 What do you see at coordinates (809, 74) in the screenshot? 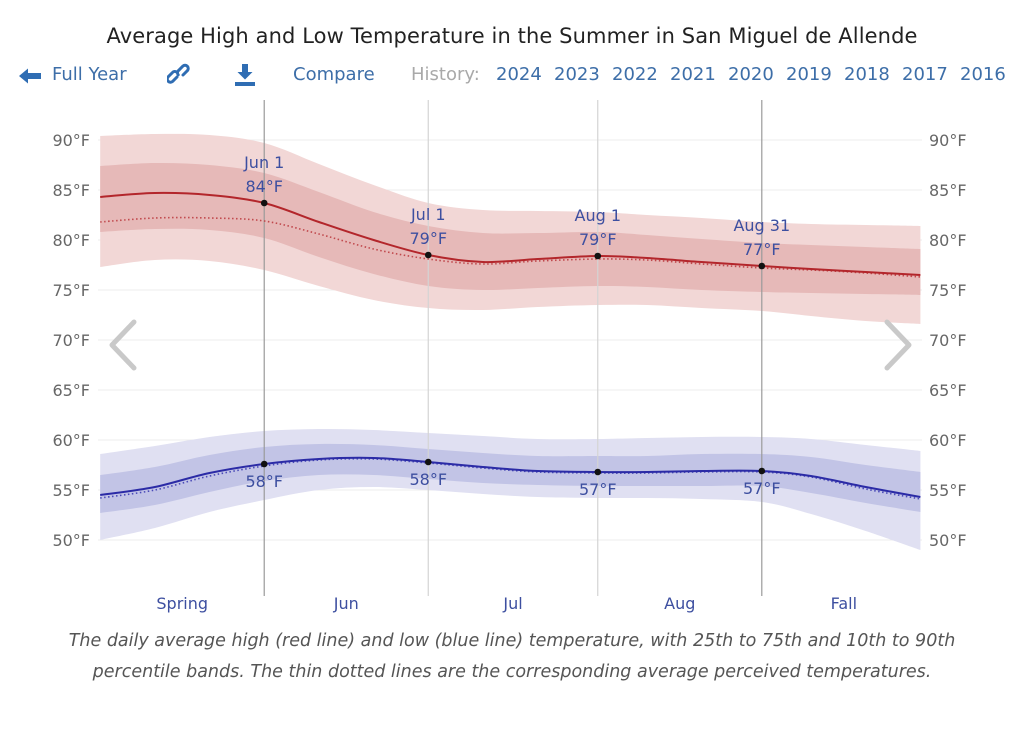
I see `history-year-2019: 2019` at bounding box center [809, 74].